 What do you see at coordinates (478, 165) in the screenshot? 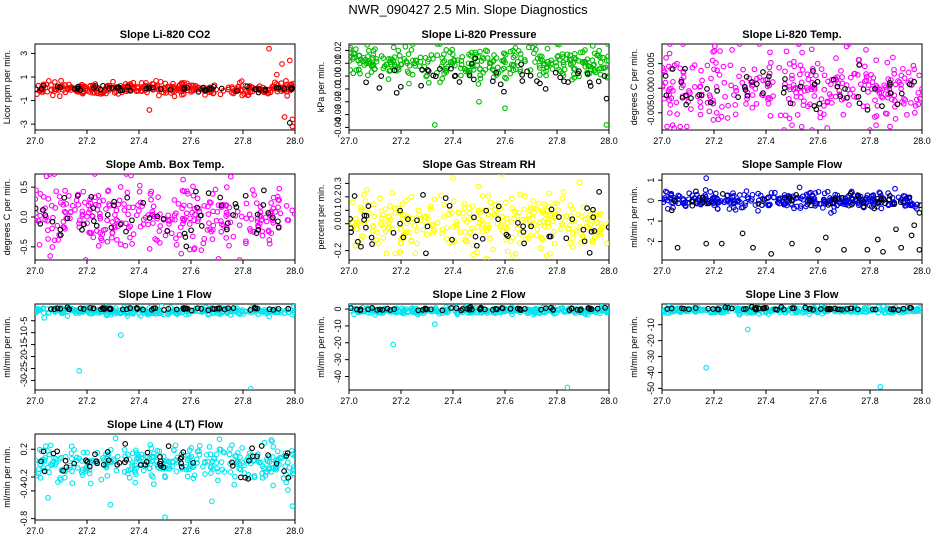
I see `chart-title: Slope Gas Stream RH` at bounding box center [478, 165].